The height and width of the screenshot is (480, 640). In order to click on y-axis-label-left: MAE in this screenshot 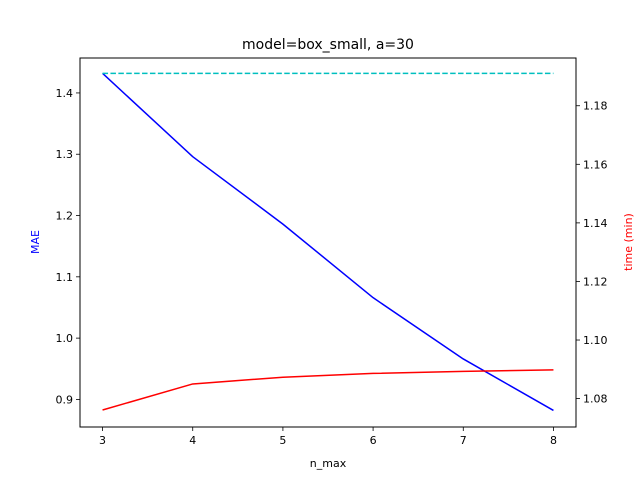, I will do `click(35, 242)`.